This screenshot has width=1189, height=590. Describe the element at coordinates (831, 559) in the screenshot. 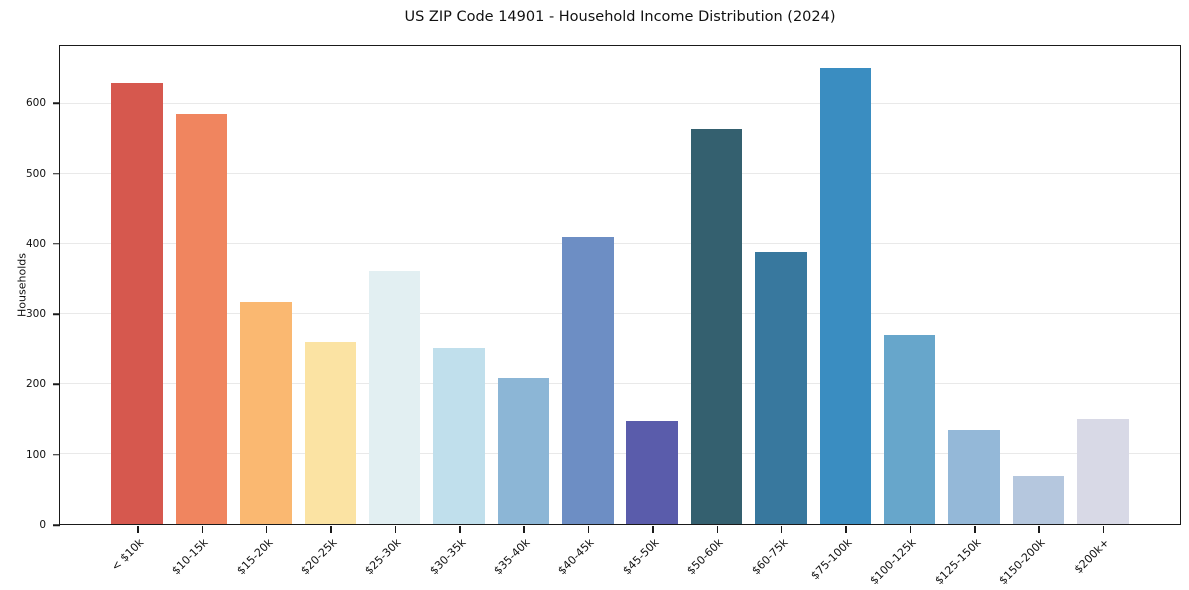

I see `x-tick-label: $75-100k` at that location.